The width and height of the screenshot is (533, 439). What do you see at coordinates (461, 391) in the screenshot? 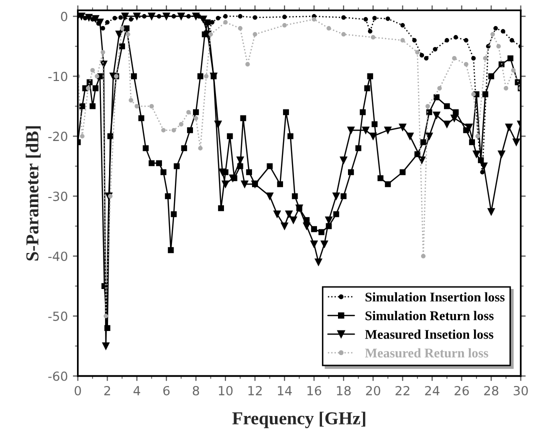
I see `x-tick-label: 26` at bounding box center [461, 391].